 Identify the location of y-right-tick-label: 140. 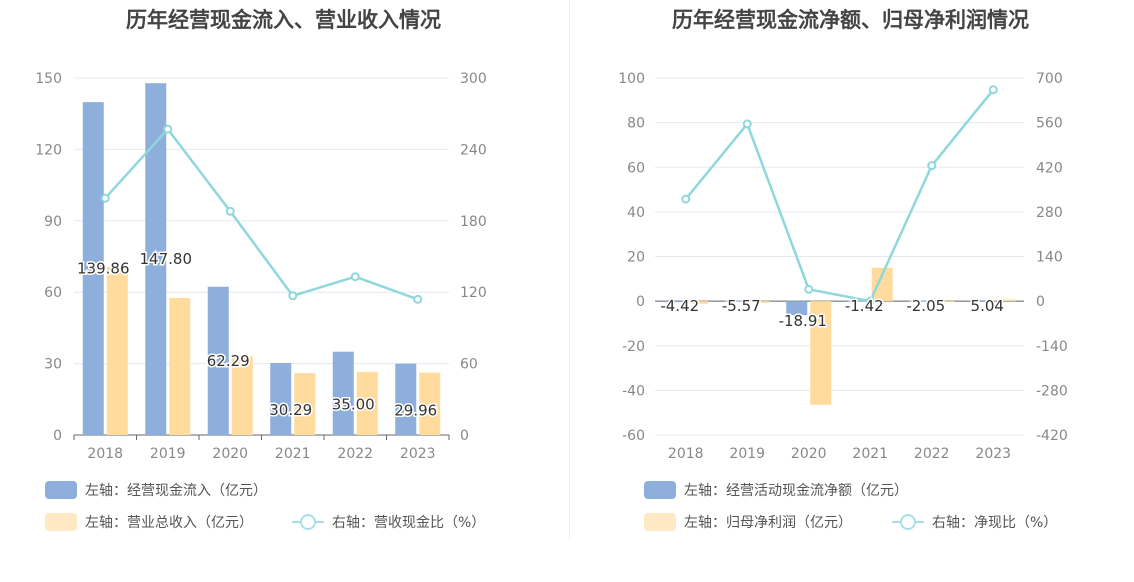
(1049, 258).